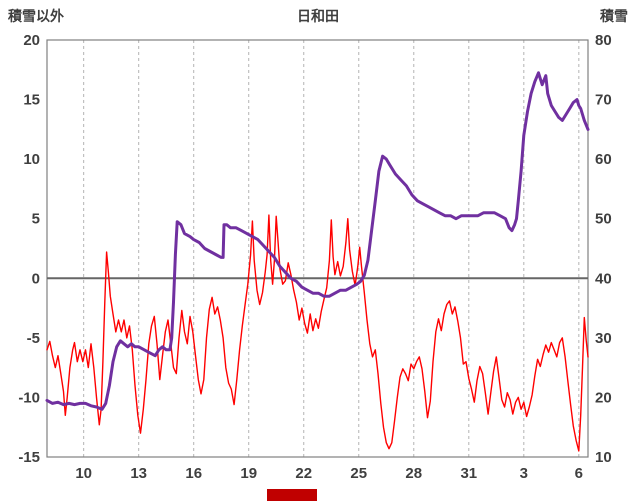  I want to click on right-axis-title: 積雪, so click(614, 16).